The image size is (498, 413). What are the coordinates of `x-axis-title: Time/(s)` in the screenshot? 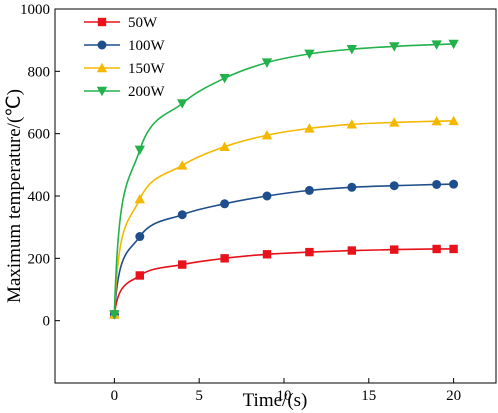 It's located at (275, 400).